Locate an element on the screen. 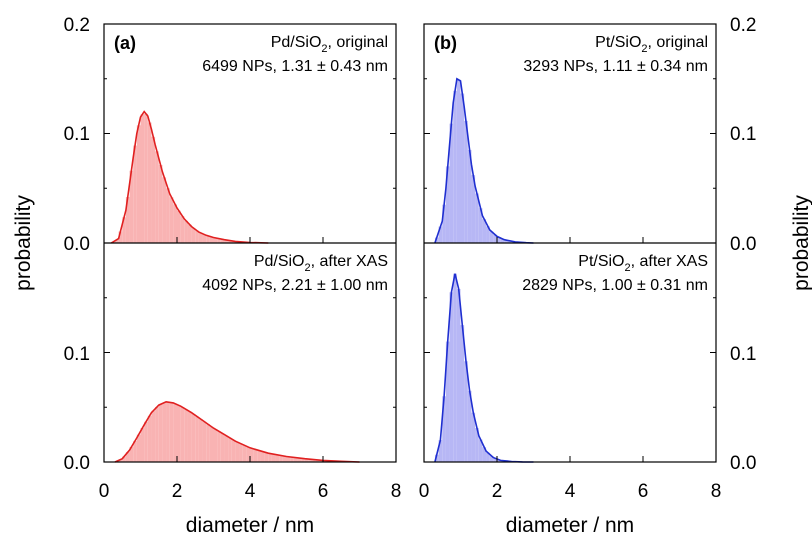  ytick-label-right-bottom-0.0: 0.0 is located at coordinates (743, 463).